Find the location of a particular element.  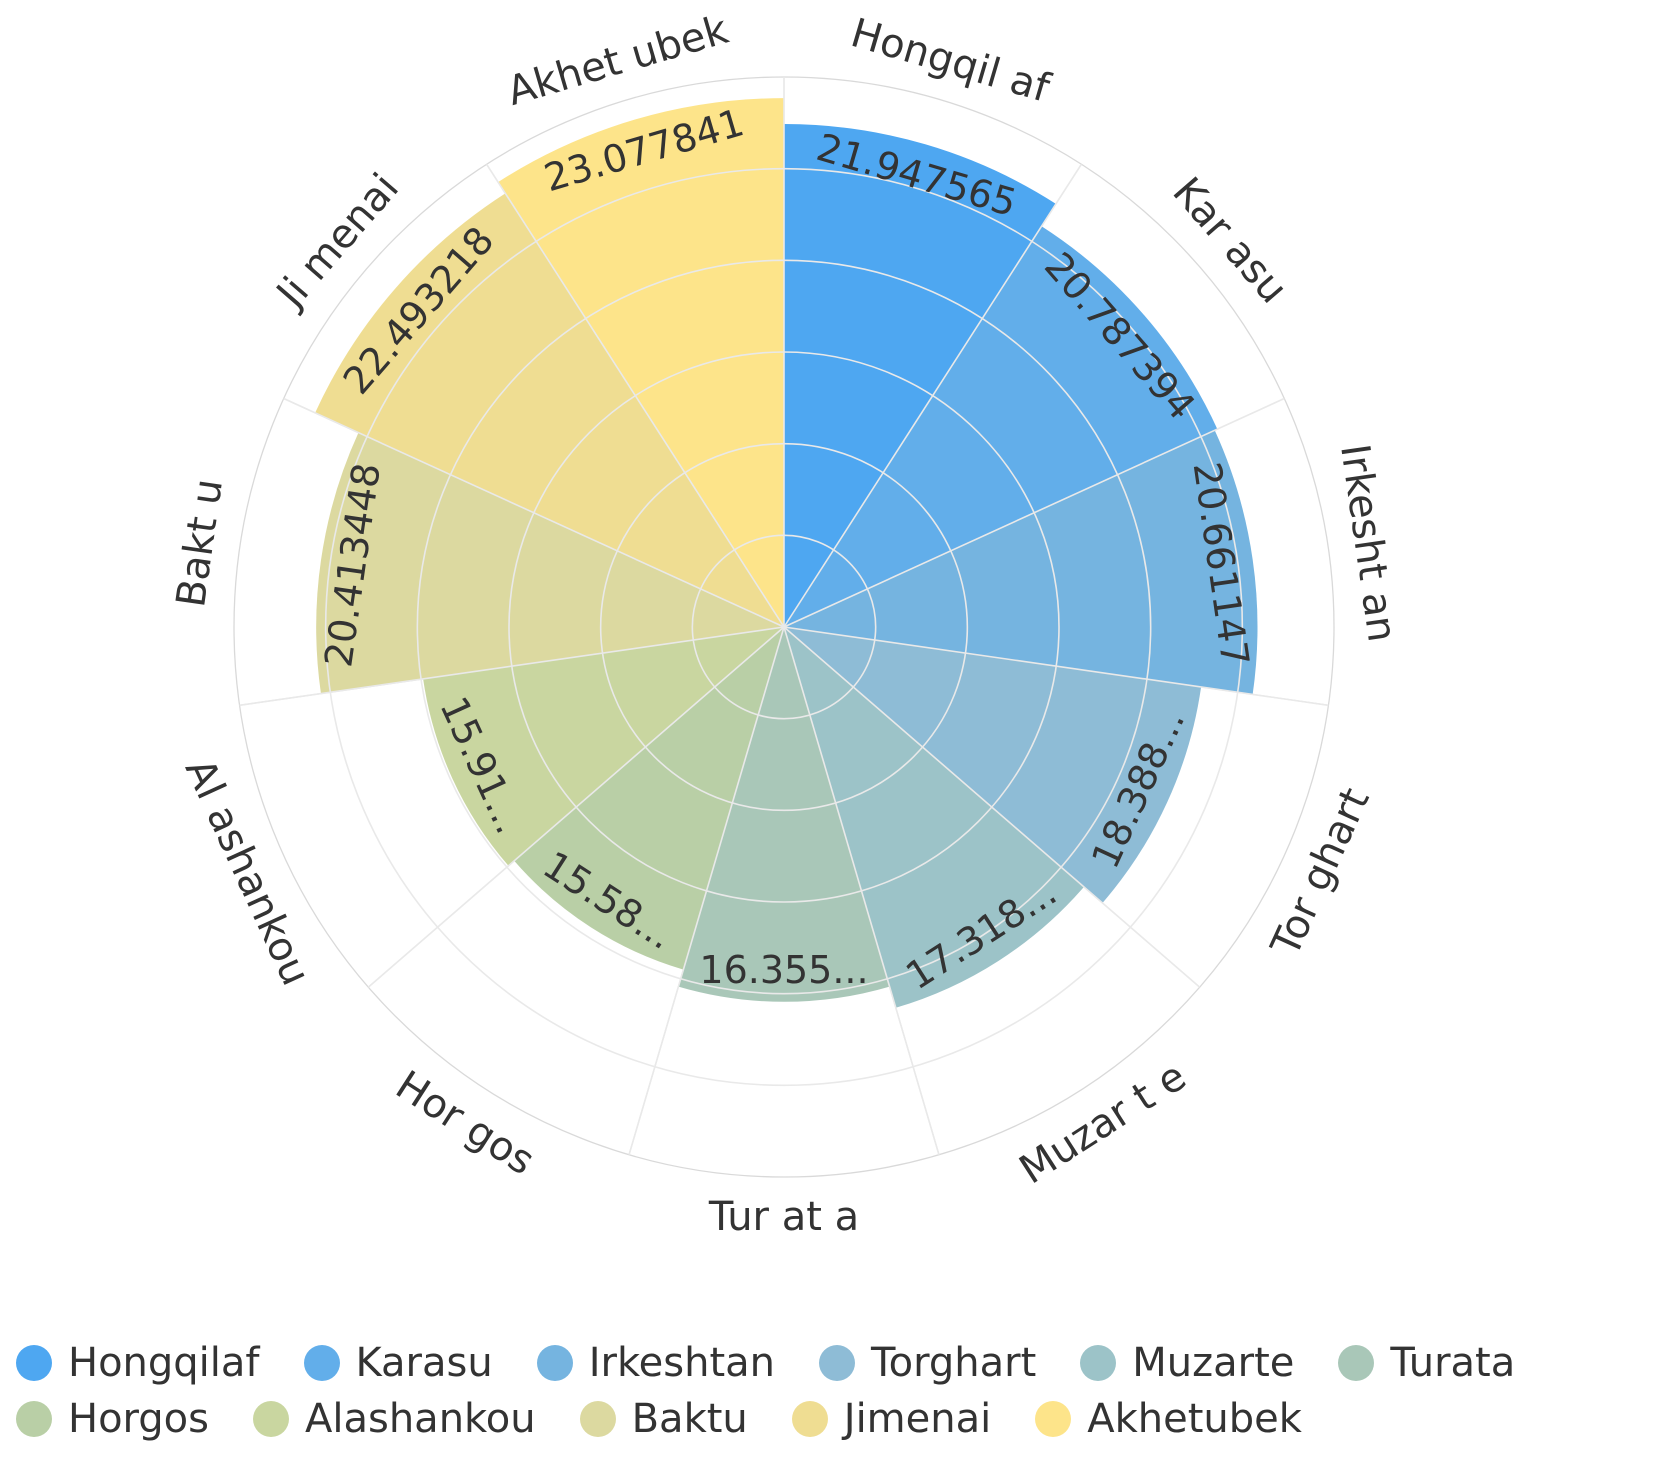

category-label-baktu: Bakt u is located at coordinates (200, 543).